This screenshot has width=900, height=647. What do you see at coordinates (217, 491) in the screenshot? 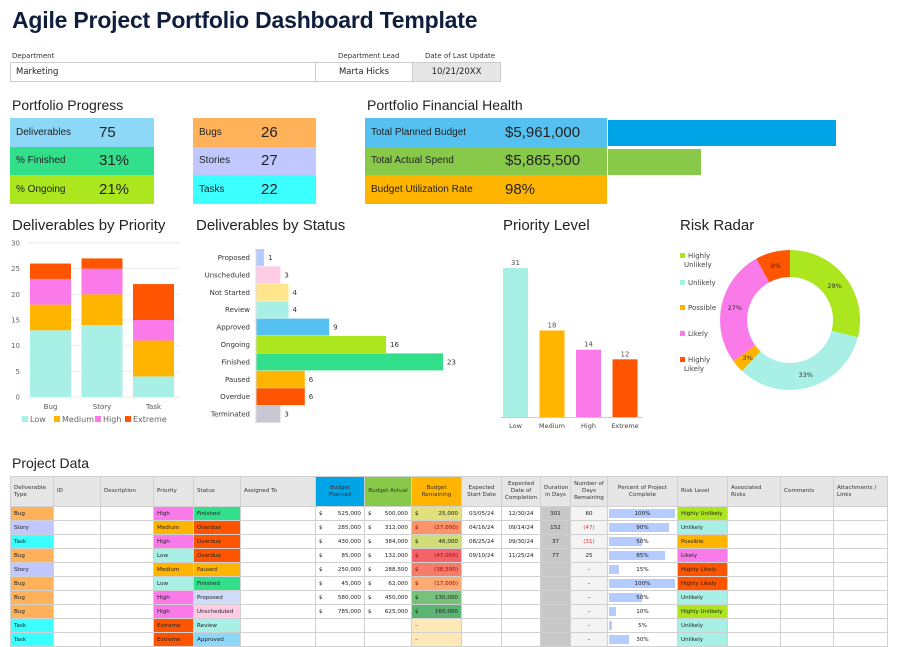
I see `column-header: Status` at bounding box center [217, 491].